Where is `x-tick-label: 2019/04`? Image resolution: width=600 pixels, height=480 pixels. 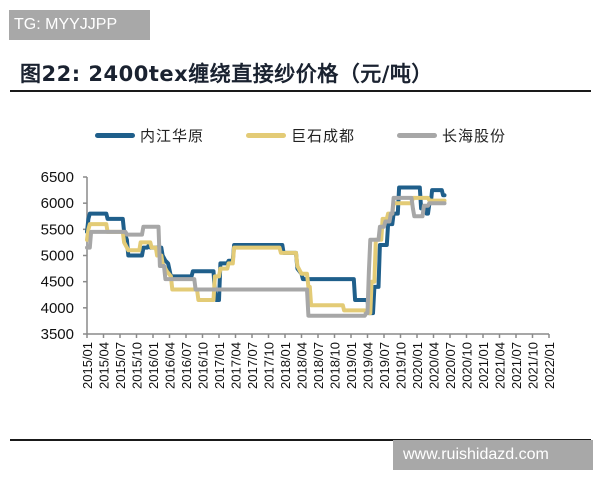
x-tick-label: 2019/04 is located at coordinates (368, 365).